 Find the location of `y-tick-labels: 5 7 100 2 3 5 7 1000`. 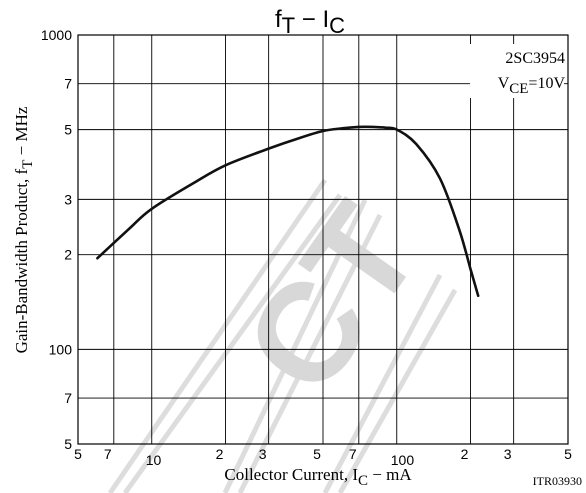

y-tick-labels: 5 7 100 2 3 5 7 1000 is located at coordinates (56, 239).